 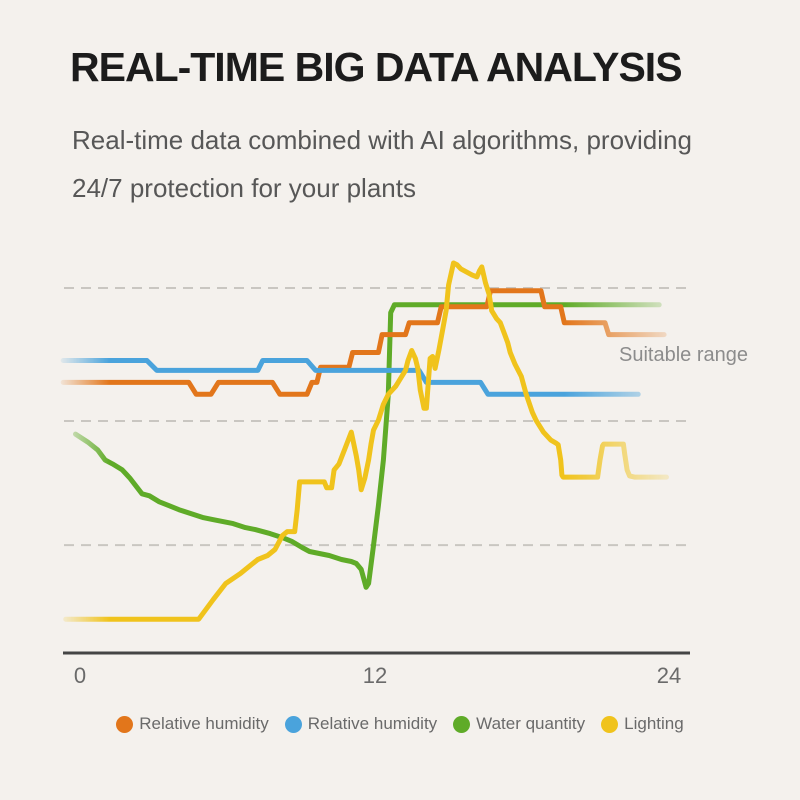 I want to click on x-tick-12: 12, so click(x=375, y=675).